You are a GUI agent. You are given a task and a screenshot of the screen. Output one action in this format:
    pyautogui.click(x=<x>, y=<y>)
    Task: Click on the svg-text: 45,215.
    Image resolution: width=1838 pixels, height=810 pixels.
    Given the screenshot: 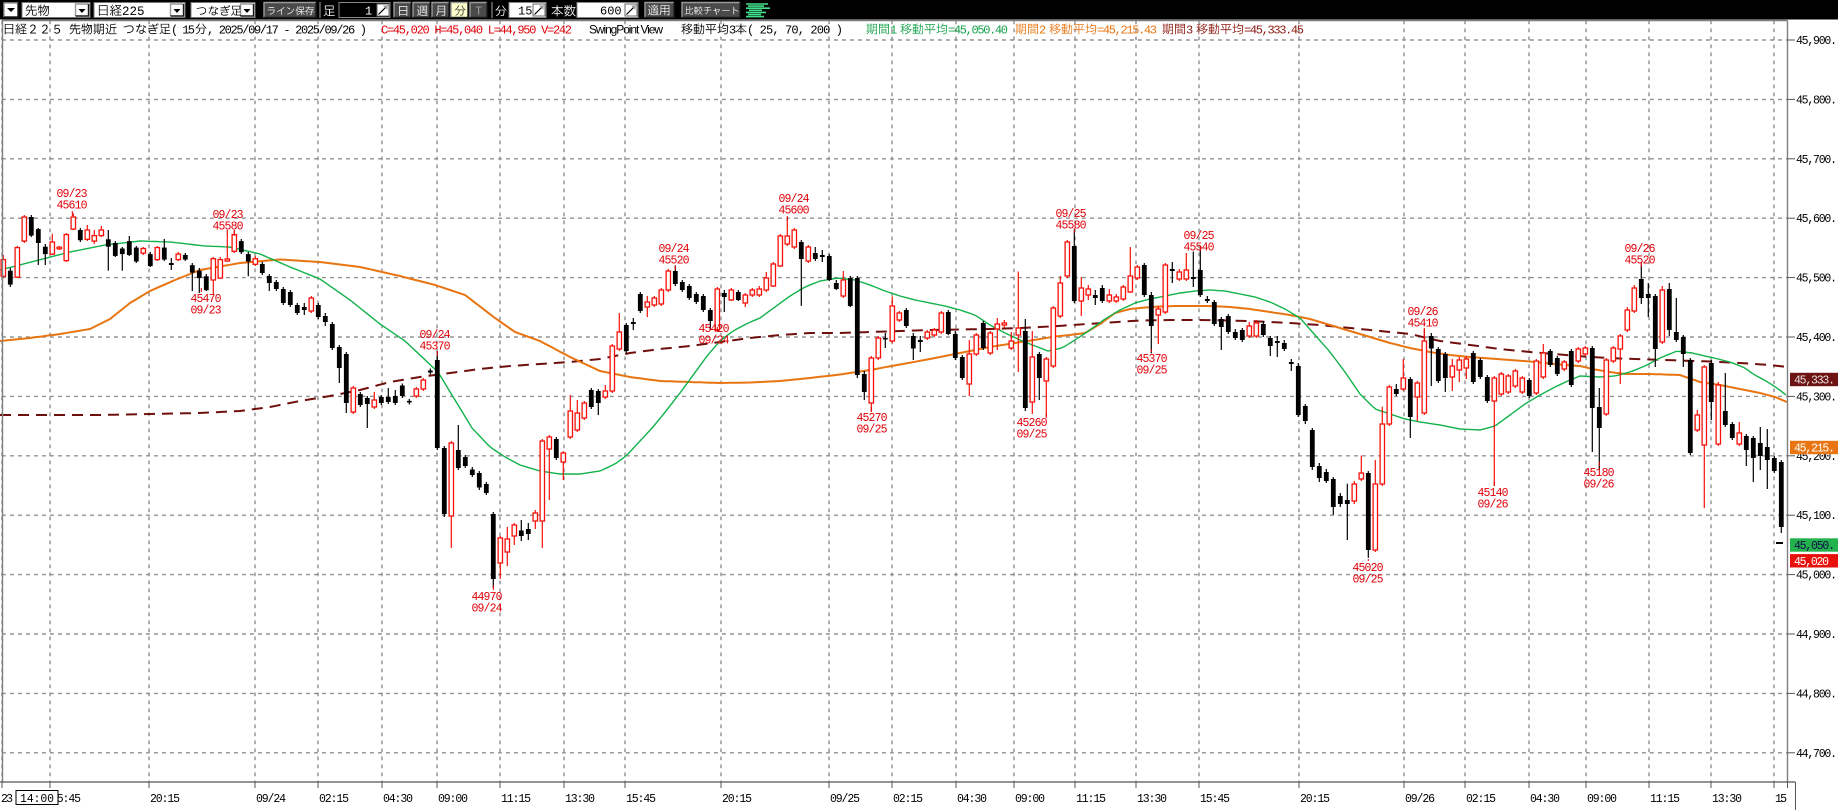 What is the action you would take?
    pyautogui.click(x=1814, y=449)
    